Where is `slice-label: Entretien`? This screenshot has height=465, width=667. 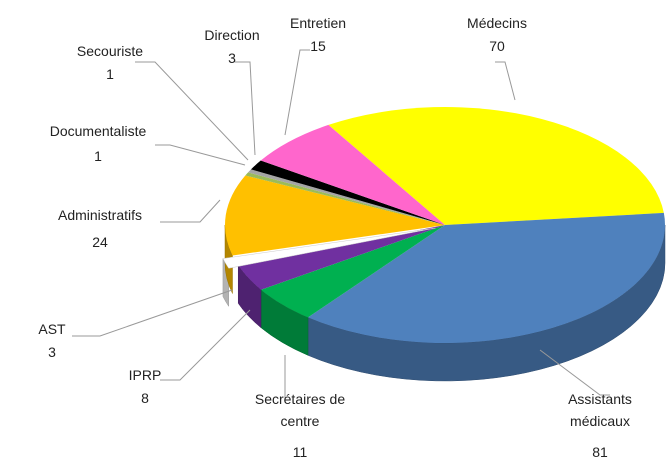 slice-label: Entretien is located at coordinates (318, 23).